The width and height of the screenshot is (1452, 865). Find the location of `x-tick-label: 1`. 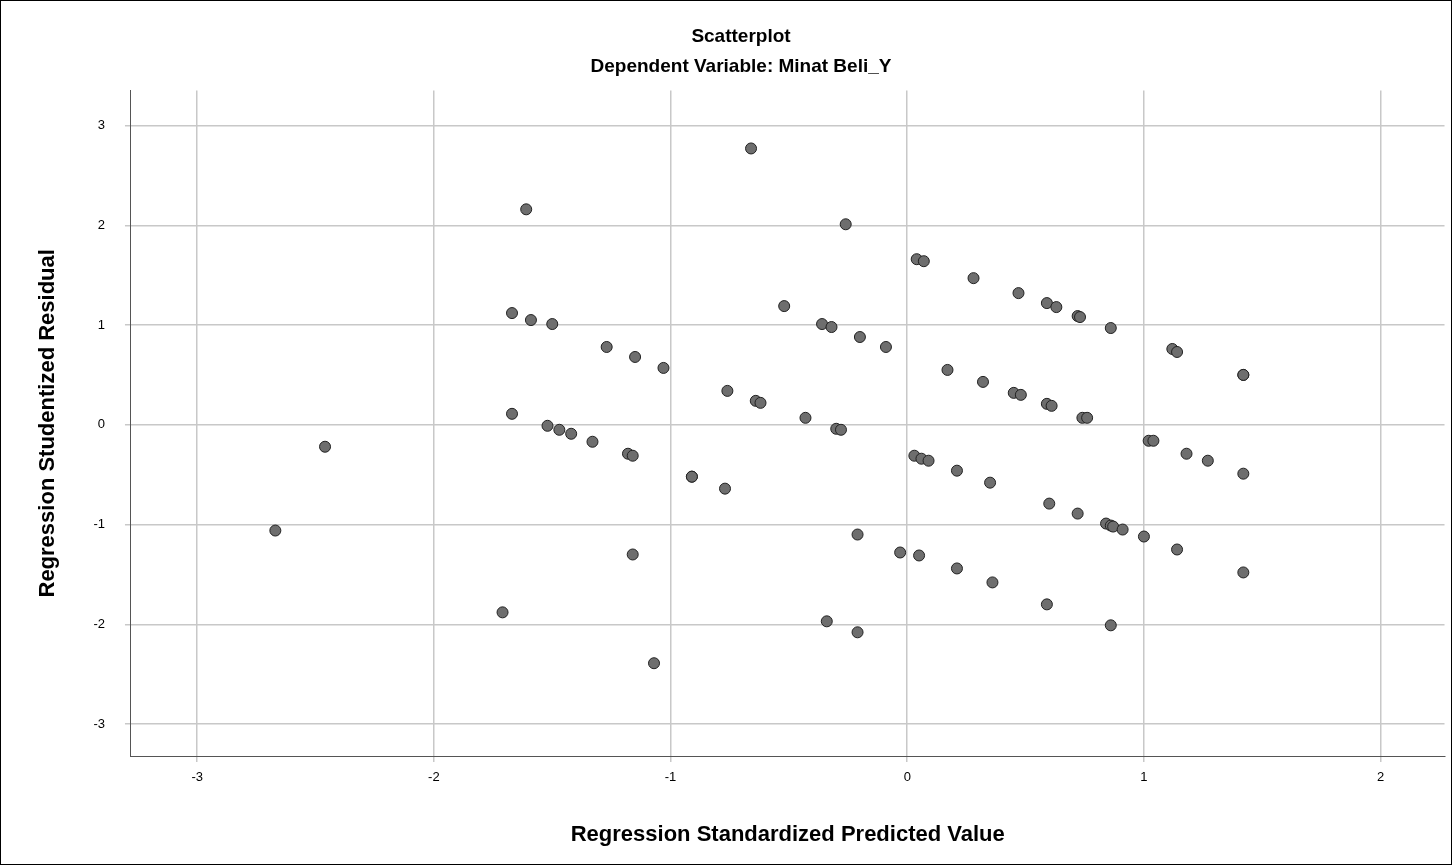

x-tick-label: 1 is located at coordinates (1144, 777).